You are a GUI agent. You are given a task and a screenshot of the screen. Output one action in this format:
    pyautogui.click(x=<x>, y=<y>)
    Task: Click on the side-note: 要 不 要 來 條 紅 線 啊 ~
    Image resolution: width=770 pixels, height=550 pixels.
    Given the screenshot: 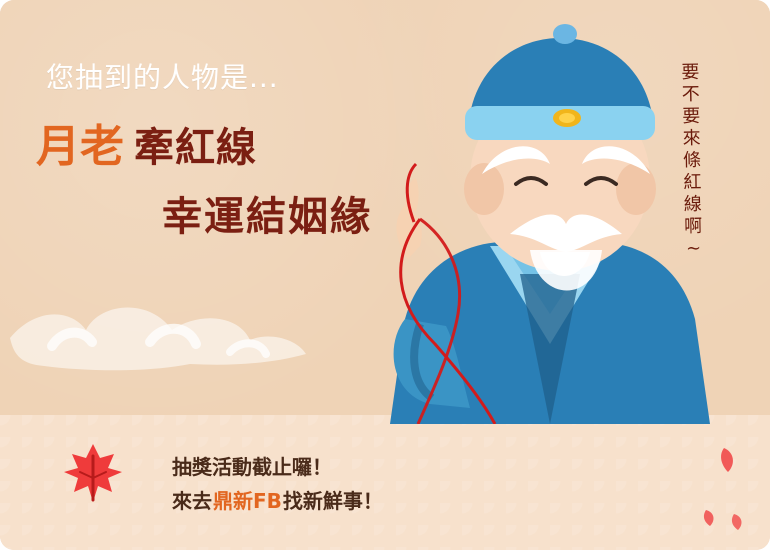 What is the action you would take?
    pyautogui.click(x=692, y=160)
    